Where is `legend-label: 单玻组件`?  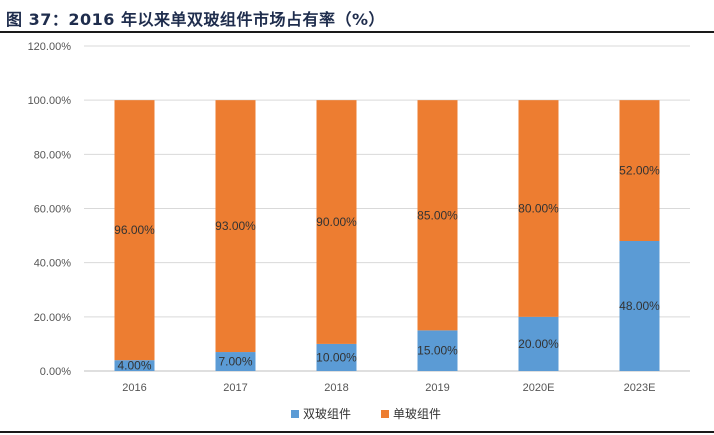
legend-label: 单玻组件 is located at coordinates (417, 414).